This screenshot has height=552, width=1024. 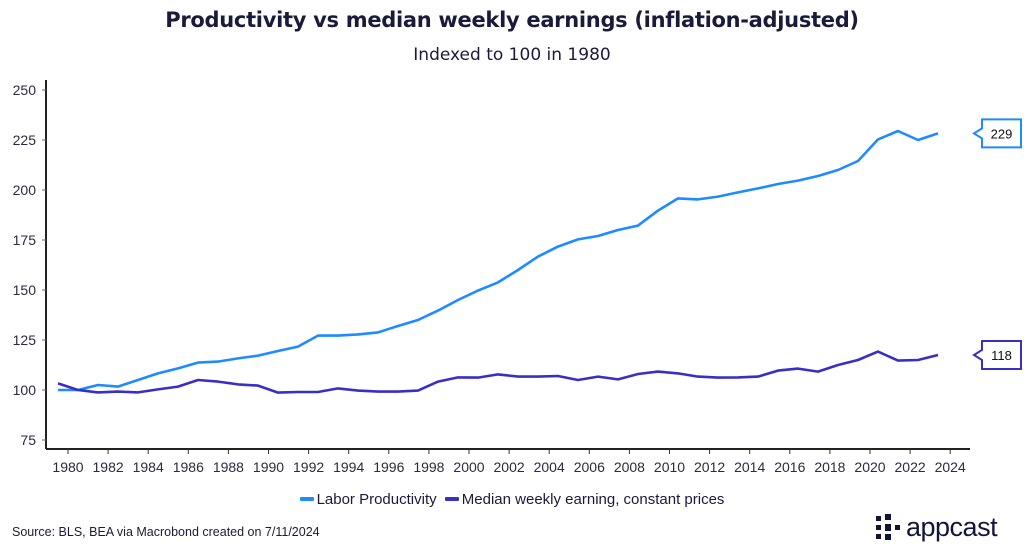 What do you see at coordinates (376, 499) in the screenshot?
I see `legend-label: Labor Productivity` at bounding box center [376, 499].